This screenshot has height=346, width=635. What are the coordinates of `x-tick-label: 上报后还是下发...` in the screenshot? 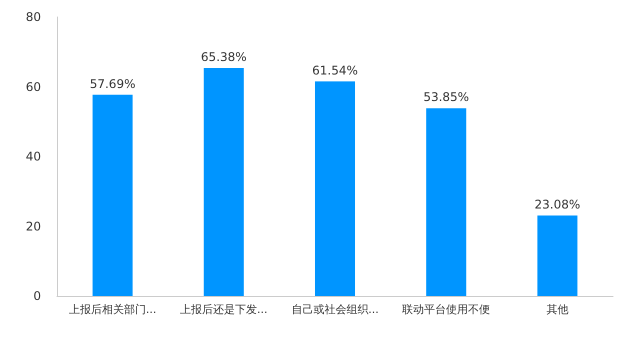 It's located at (224, 309).